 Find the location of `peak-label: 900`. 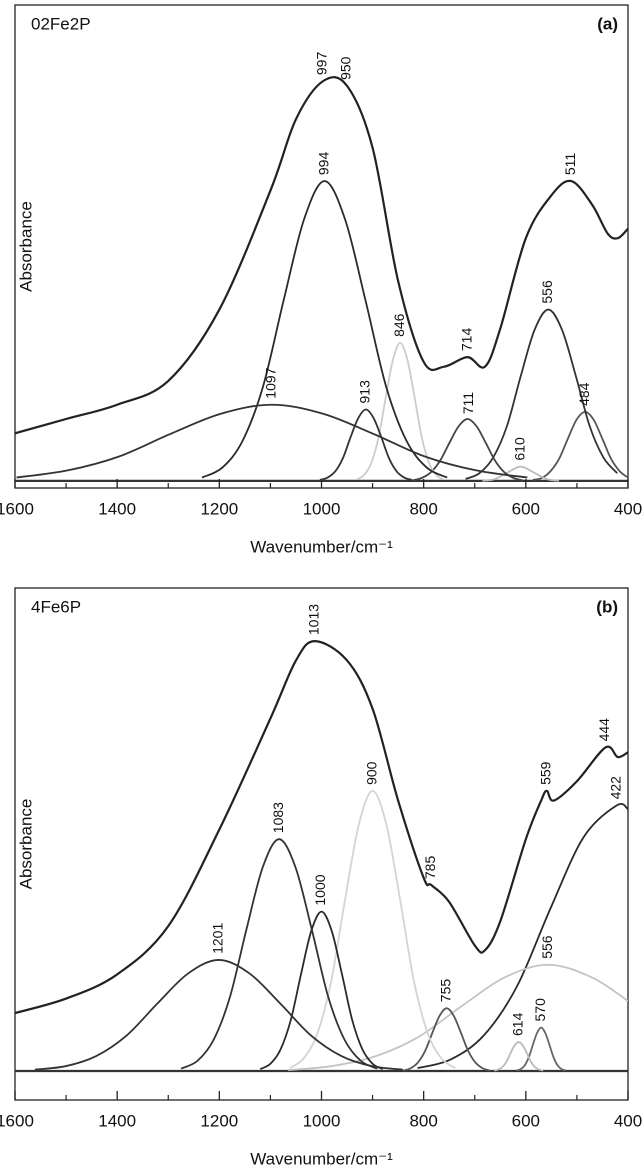

peak-label: 900 is located at coordinates (371, 773).